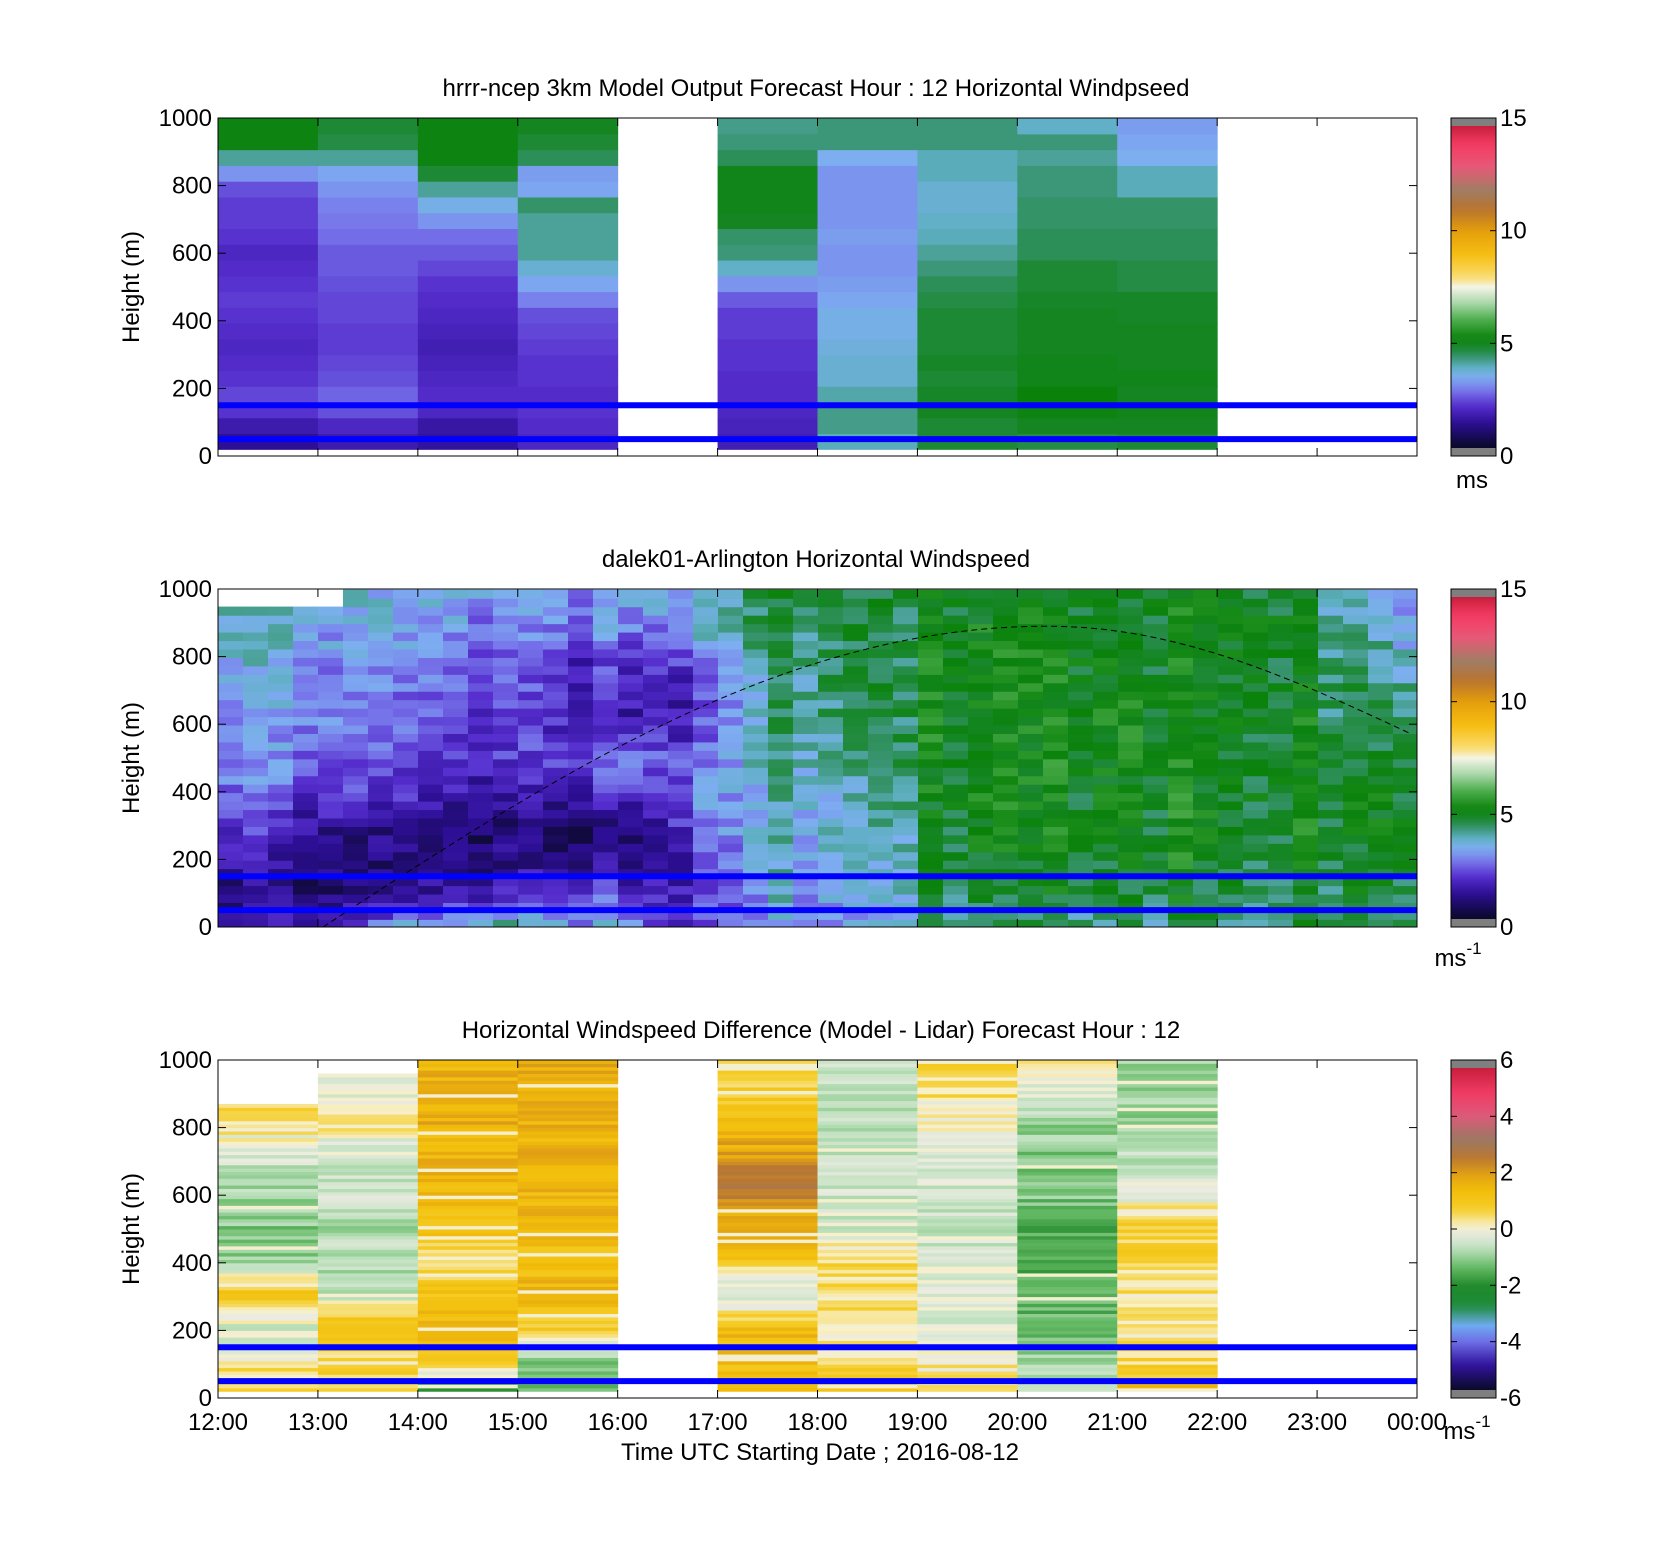 This screenshot has height=1561, width=1680. What do you see at coordinates (1506, 1060) in the screenshot?
I see `colorbar-tick-label: 6` at bounding box center [1506, 1060].